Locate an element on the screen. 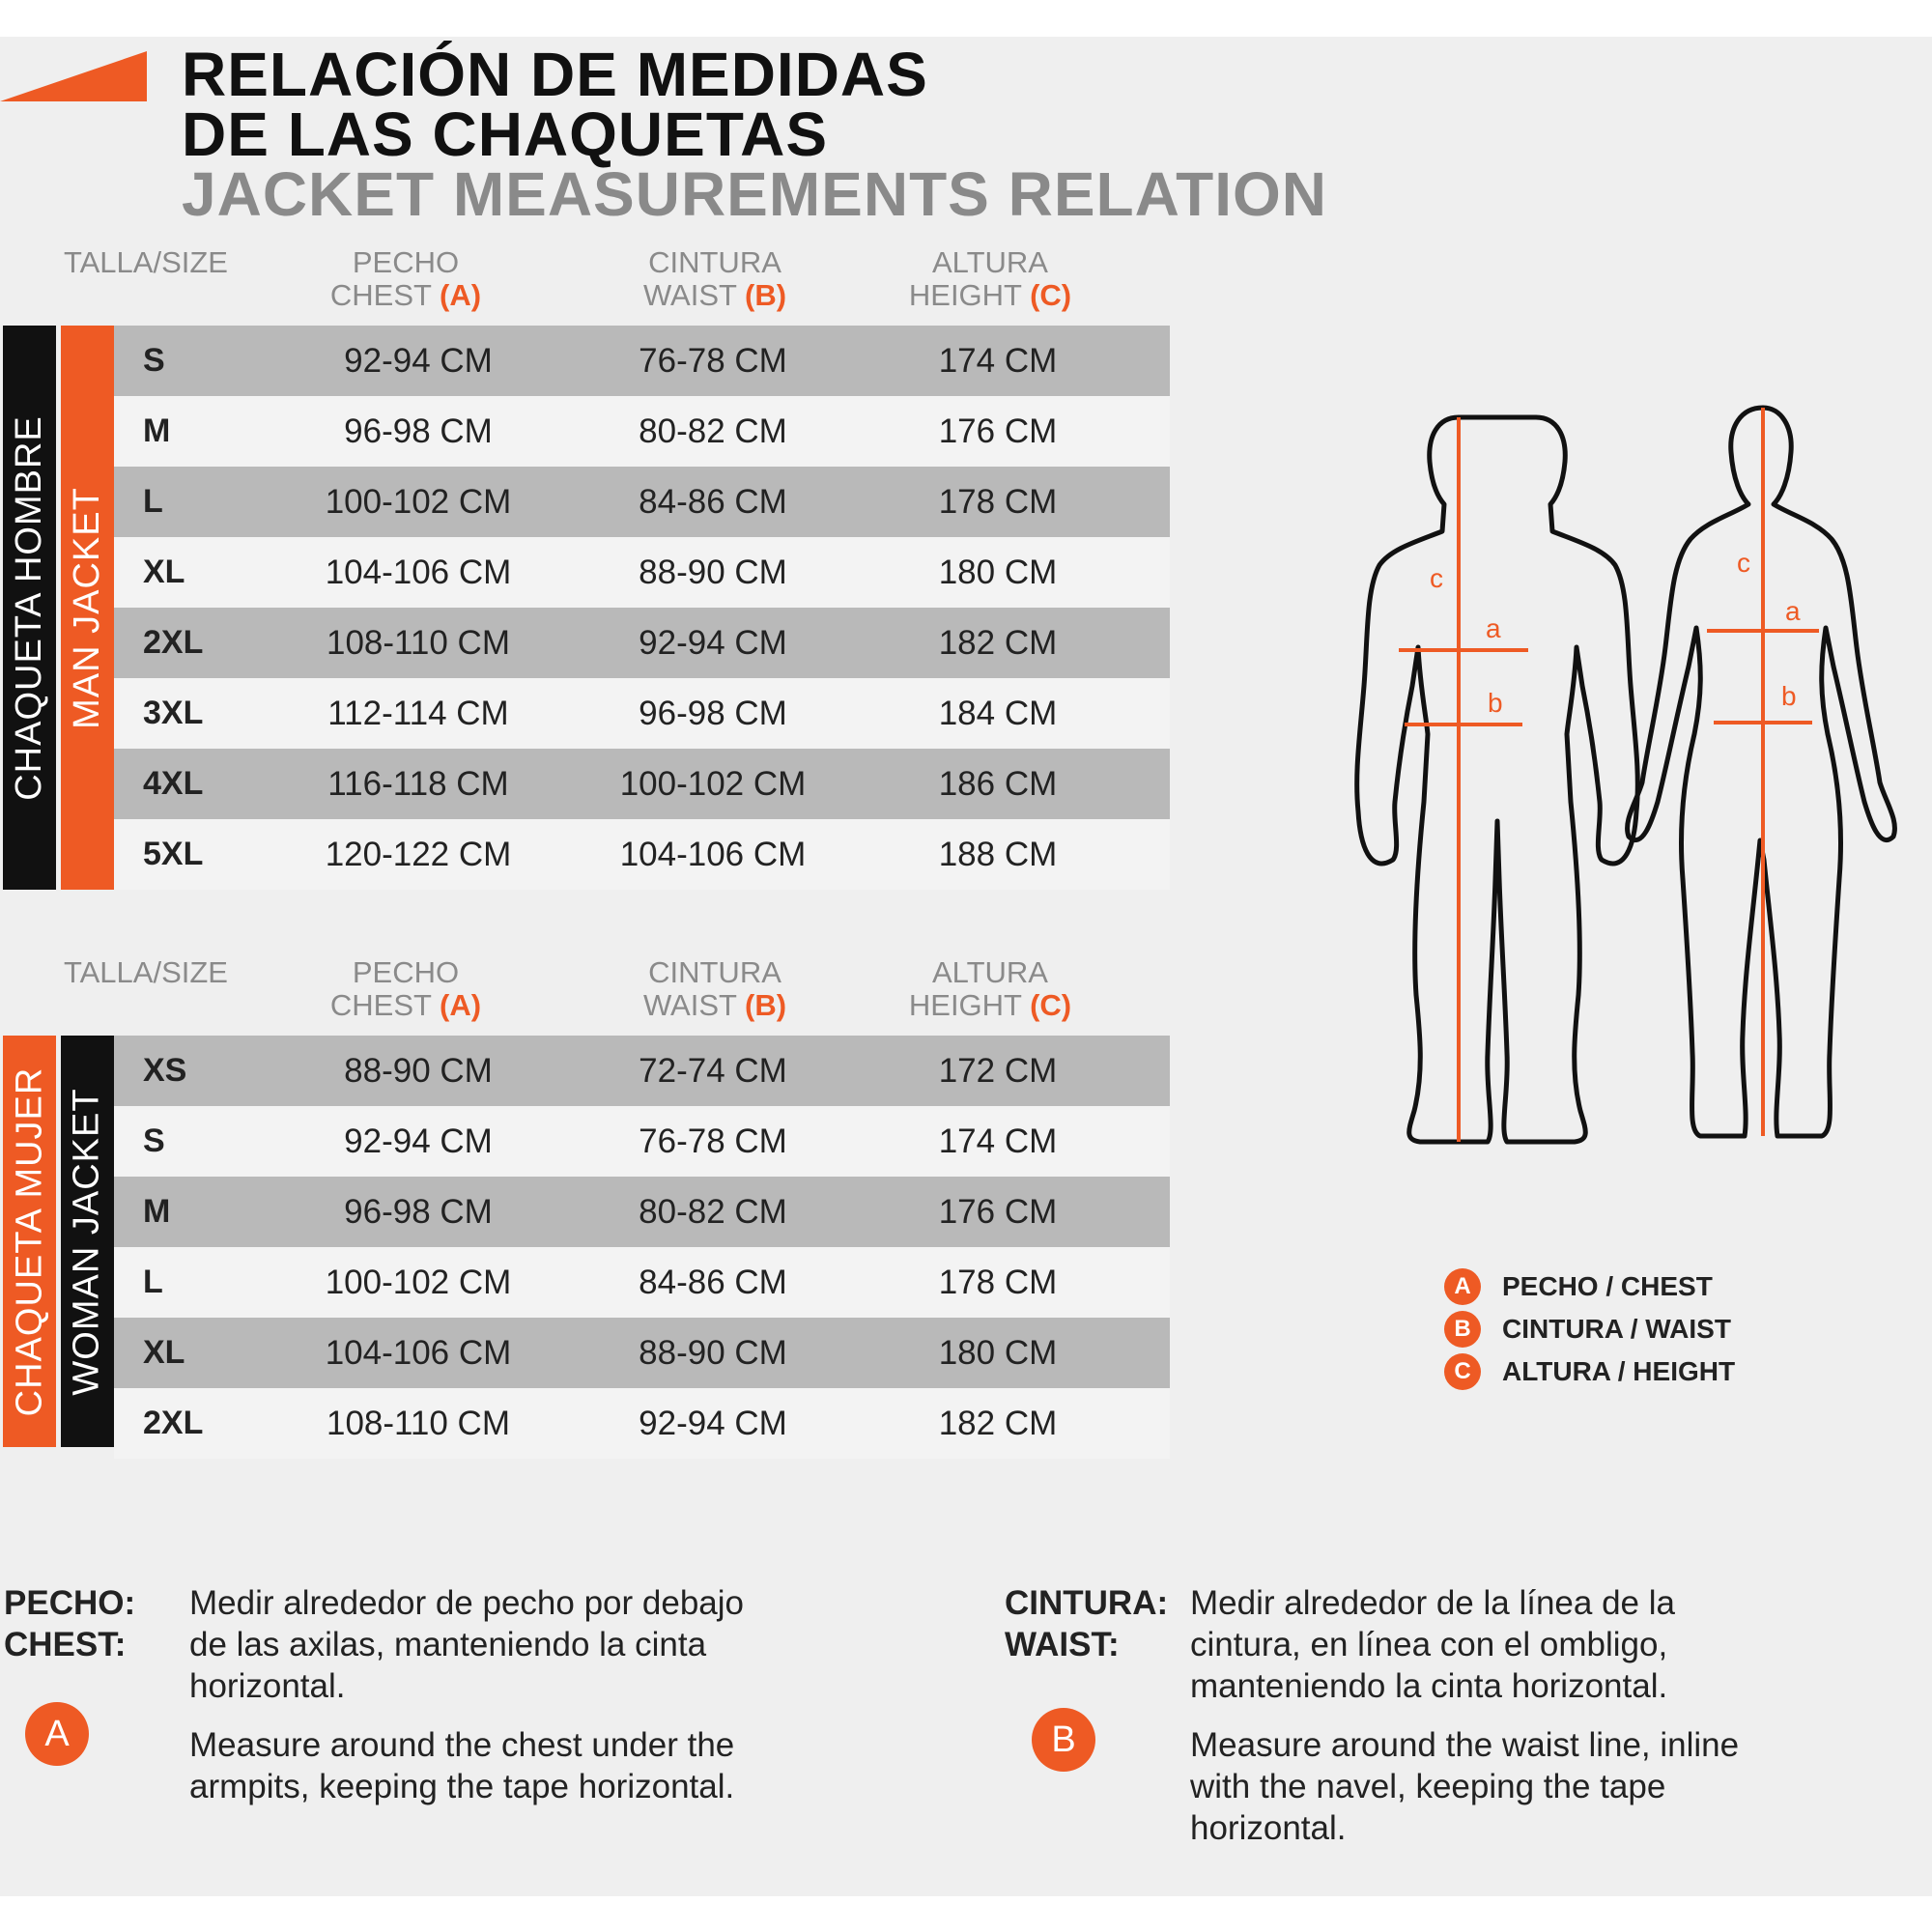  female-label-c: c is located at coordinates (1743, 563).